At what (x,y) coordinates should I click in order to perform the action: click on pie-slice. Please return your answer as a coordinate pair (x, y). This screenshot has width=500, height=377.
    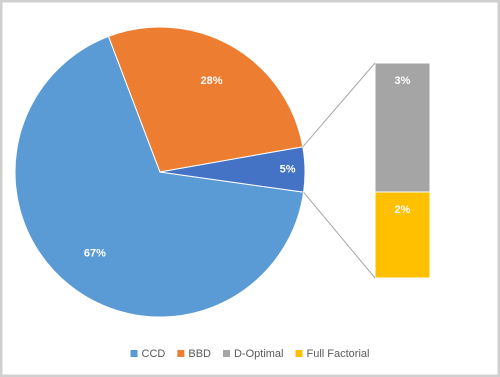
    Looking at the image, I should click on (232, 169).